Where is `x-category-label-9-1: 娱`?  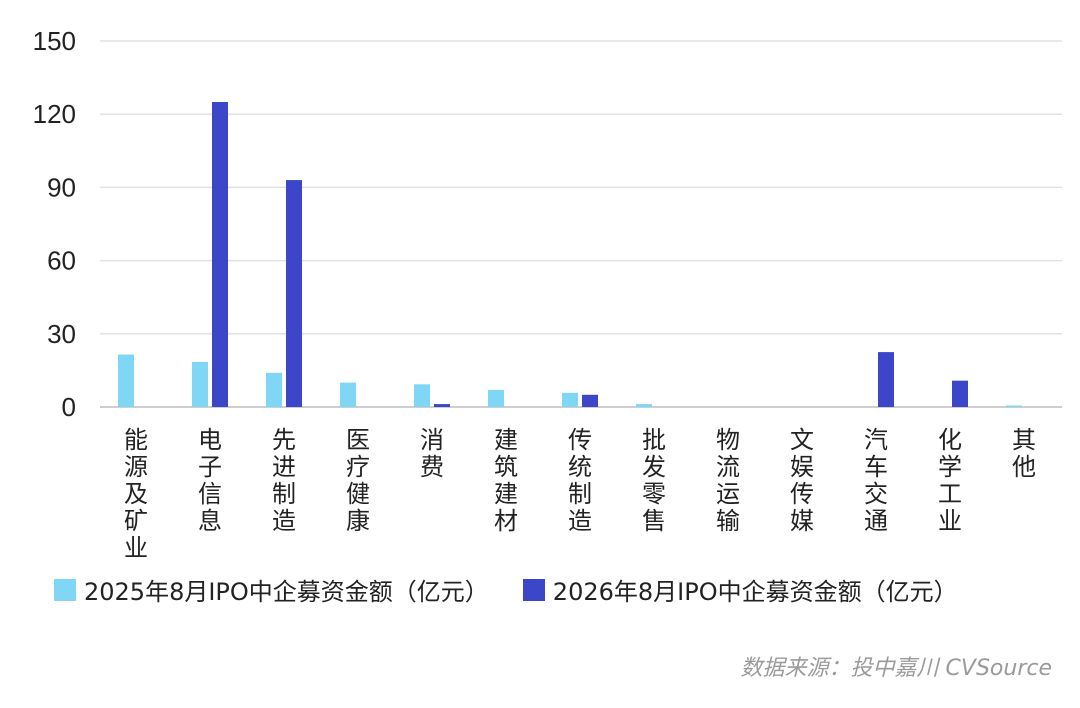 x-category-label-9-1: 娱 is located at coordinates (802, 467).